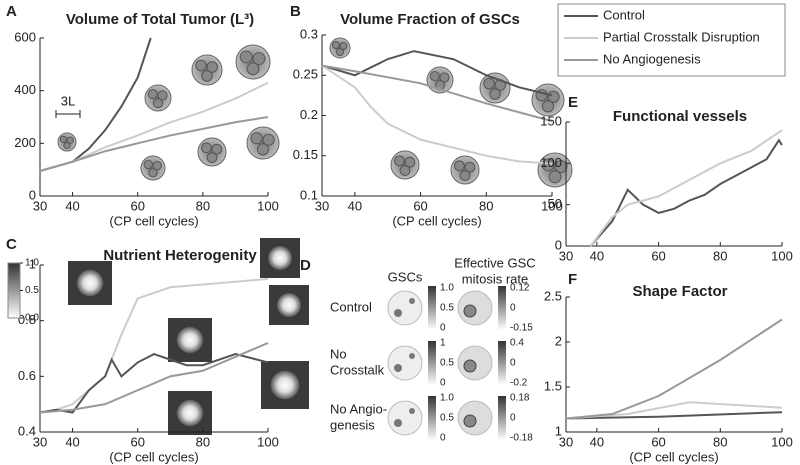 This screenshot has height=465, width=800. Describe the element at coordinates (309, 194) in the screenshot. I see `y-tick-label: 0.1` at that location.